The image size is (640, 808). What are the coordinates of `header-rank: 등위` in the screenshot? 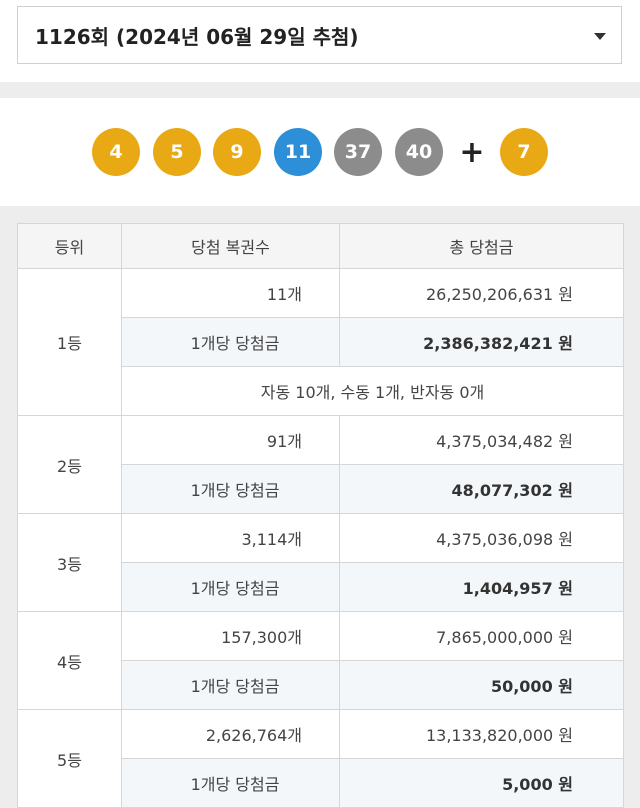 It's located at (69, 246).